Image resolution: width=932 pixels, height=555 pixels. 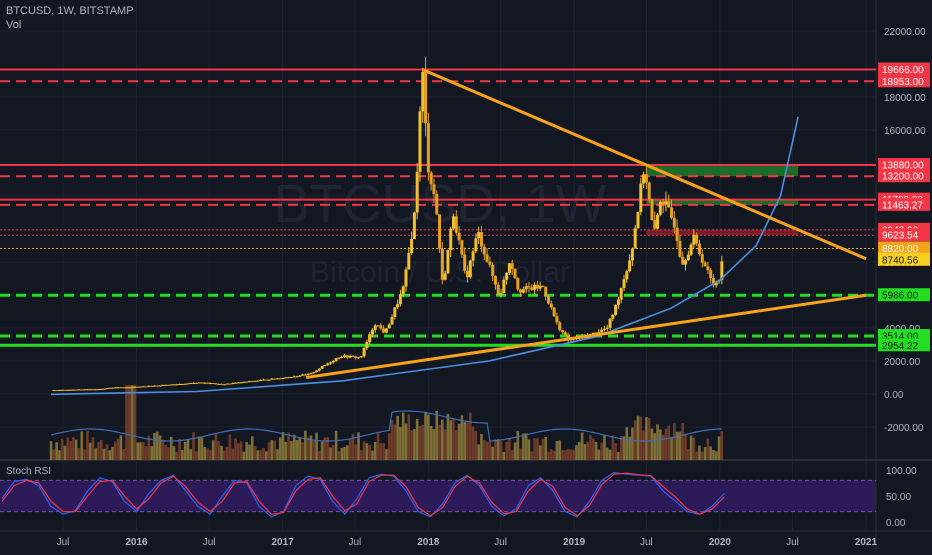 I want to click on price-tick-label: -2000.00, so click(x=904, y=428).